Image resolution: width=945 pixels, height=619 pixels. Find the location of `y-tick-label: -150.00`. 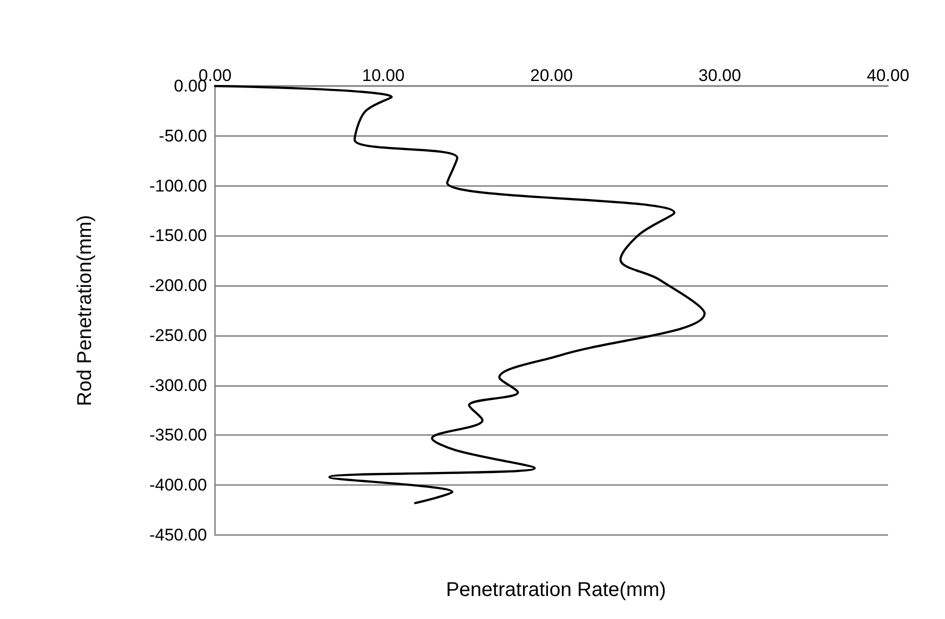

y-tick-label: -150.00 is located at coordinates (178, 236).